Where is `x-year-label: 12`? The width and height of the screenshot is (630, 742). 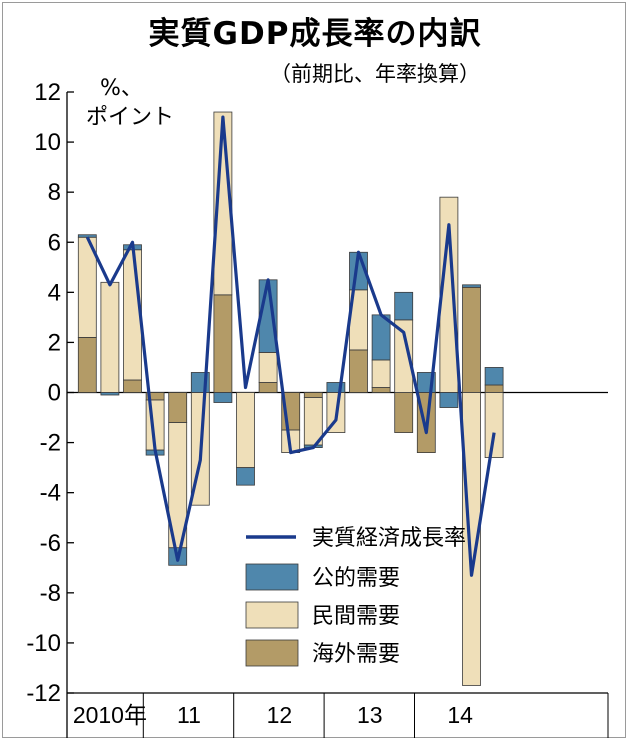
x-year-label: 12 is located at coordinates (280, 715).